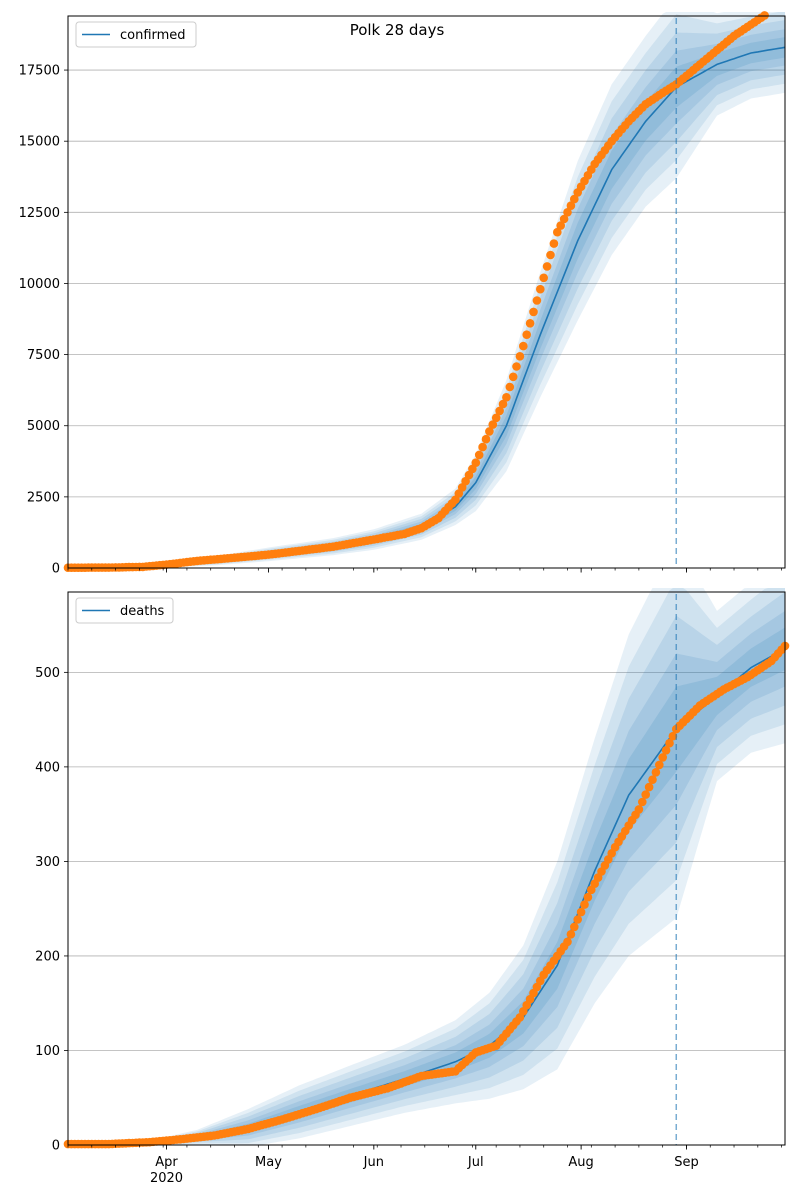 The height and width of the screenshot is (1200, 800). Describe the element at coordinates (153, 35) in the screenshot. I see `legend-label: confirmed` at that location.